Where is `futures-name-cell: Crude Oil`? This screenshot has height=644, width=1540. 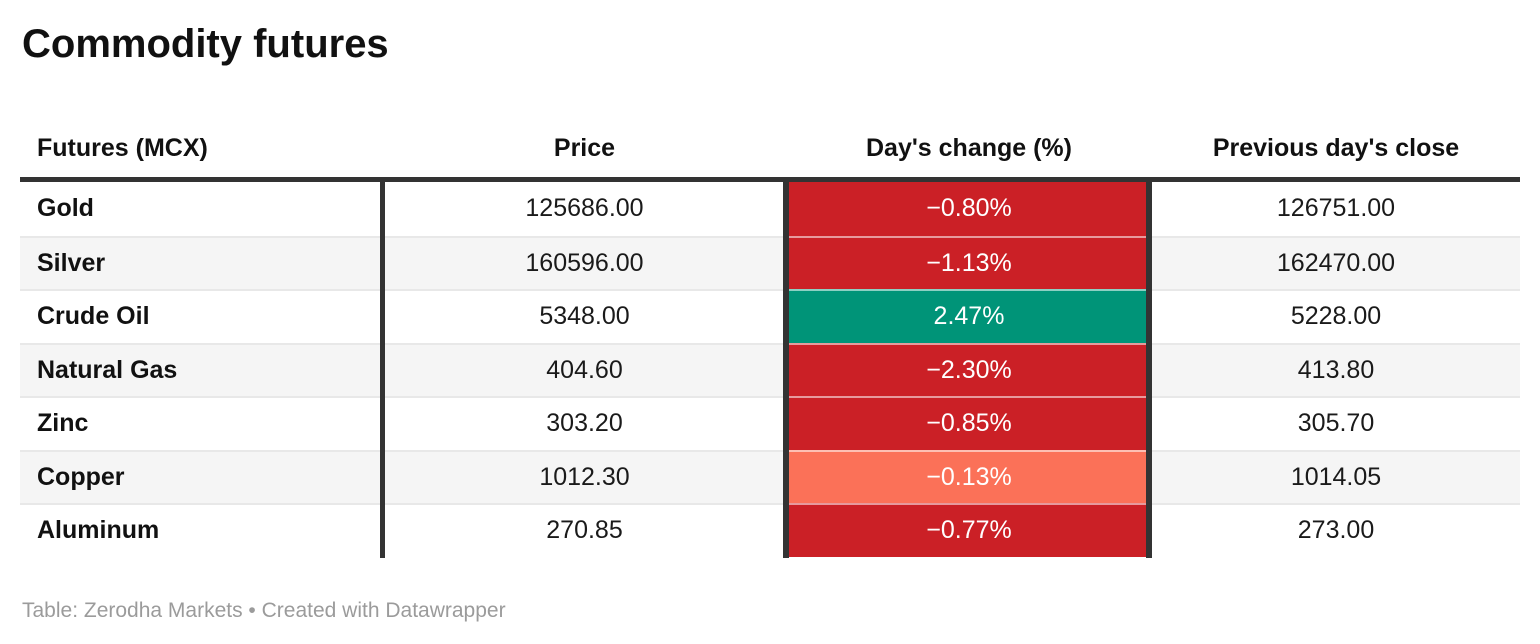 futures-name-cell: Crude Oil is located at coordinates (201, 316).